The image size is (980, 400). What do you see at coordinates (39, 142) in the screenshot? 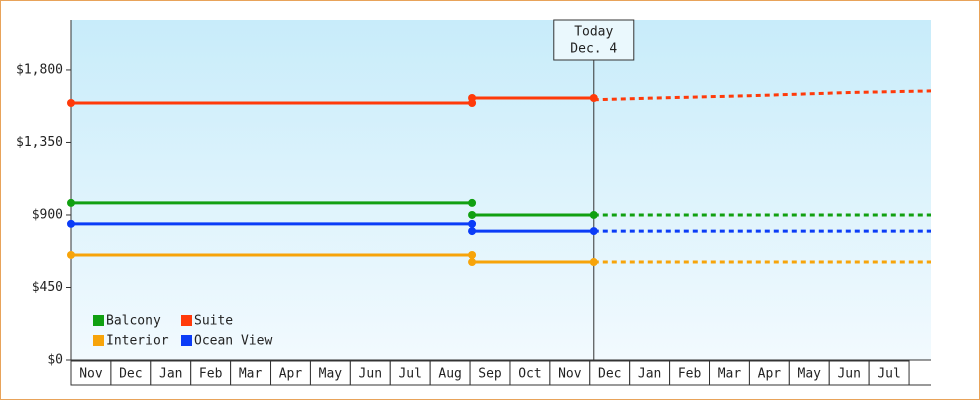
I see `y-tick-label: $1,350` at bounding box center [39, 142].